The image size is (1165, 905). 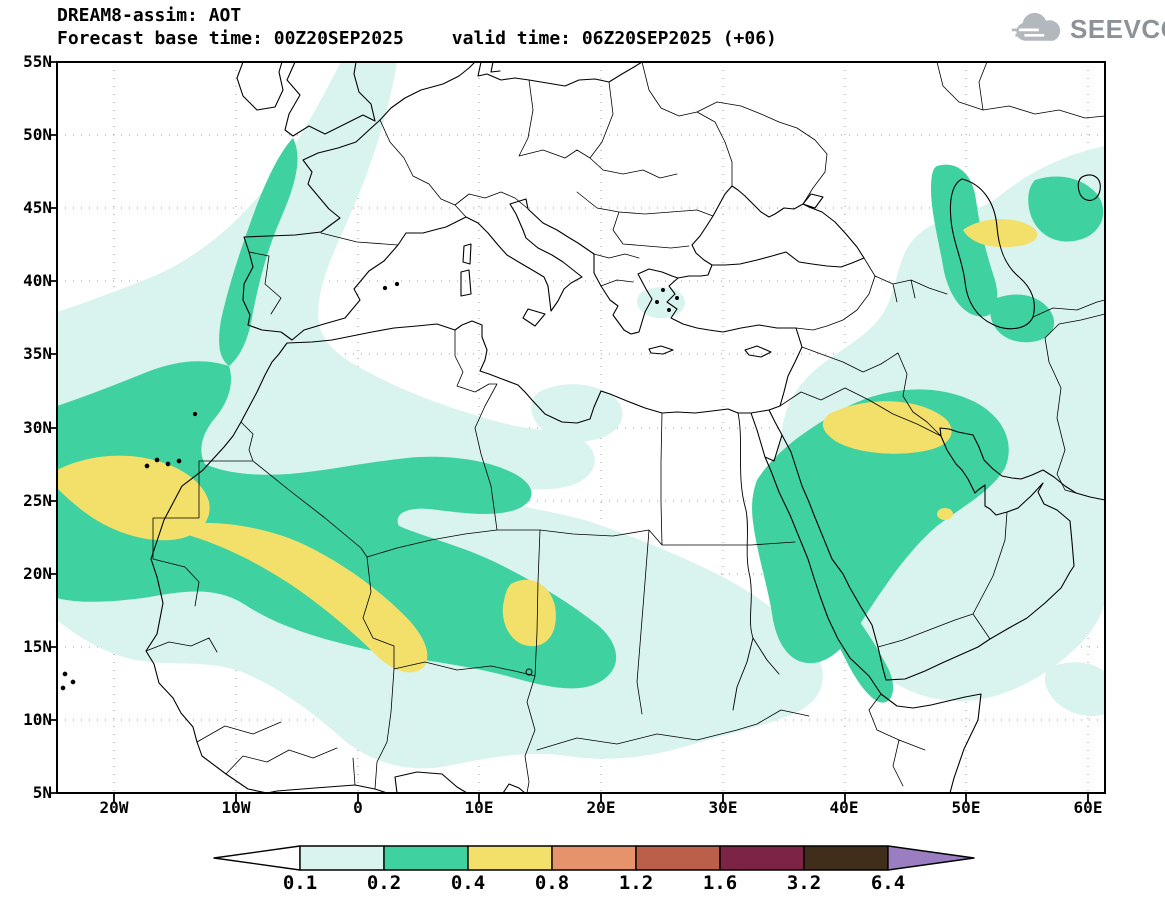 What do you see at coordinates (616, 300) in the screenshot?
I see `islands` at bounding box center [616, 300].